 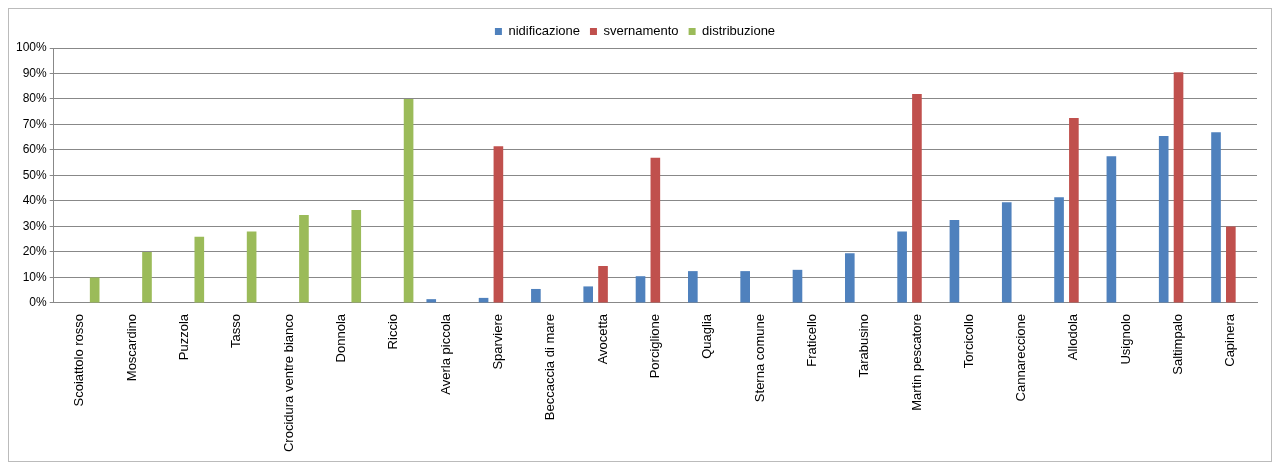 What do you see at coordinates (35, 251) in the screenshot?
I see `y-tick-label: 20%` at bounding box center [35, 251].